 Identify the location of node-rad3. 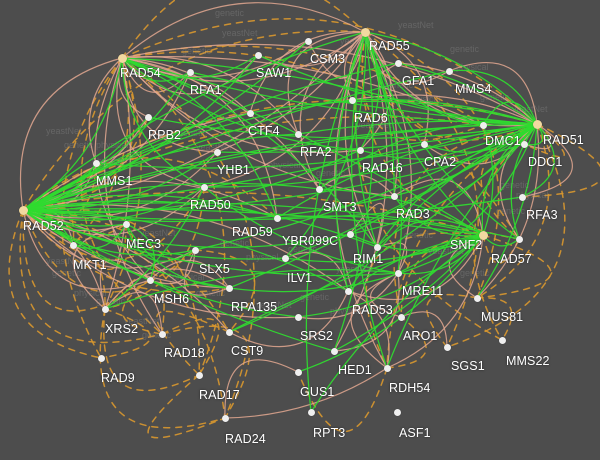
(394, 196).